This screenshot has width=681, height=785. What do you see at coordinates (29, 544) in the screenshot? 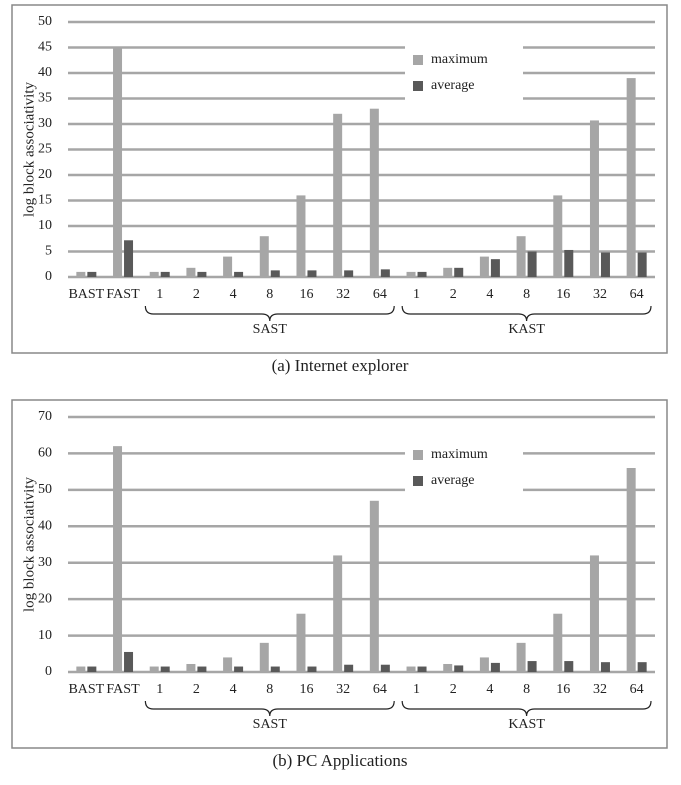
I see `y-axis-label: log block associativity` at bounding box center [29, 544].